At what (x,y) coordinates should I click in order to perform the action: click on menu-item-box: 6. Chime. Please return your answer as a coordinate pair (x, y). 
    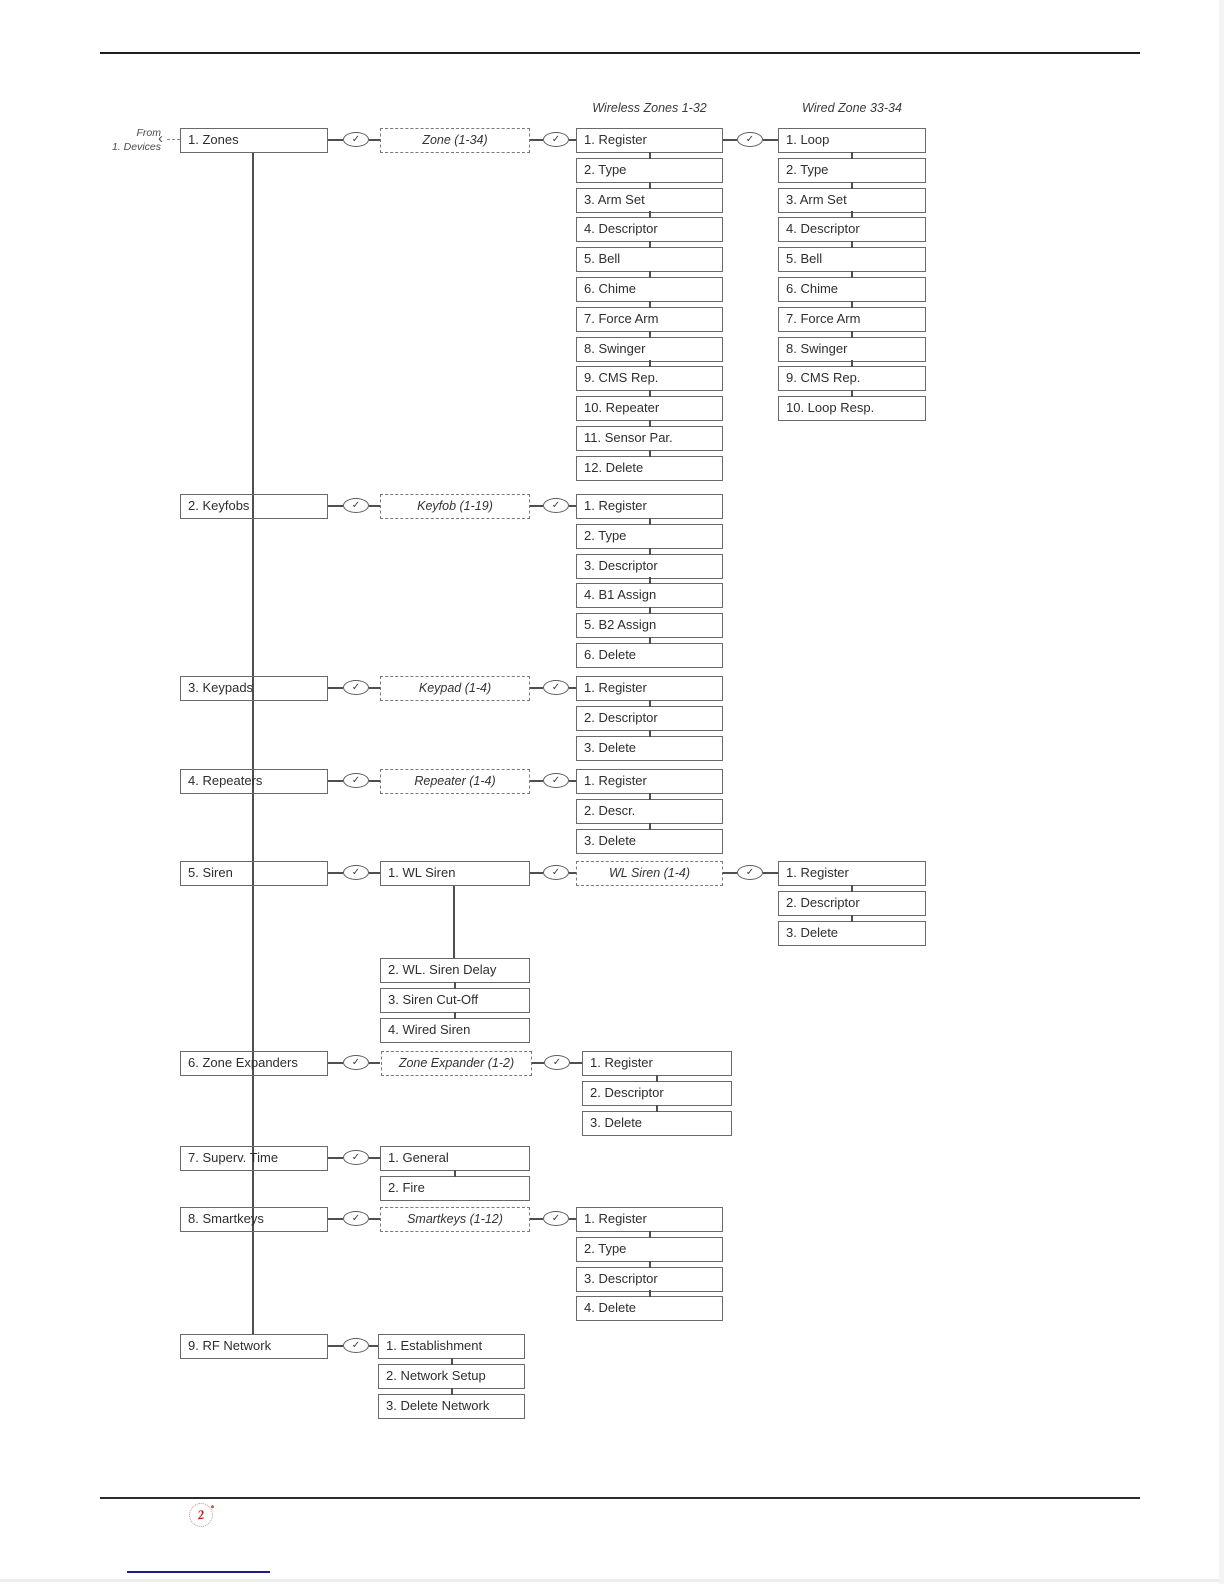
    Looking at the image, I should click on (649, 286).